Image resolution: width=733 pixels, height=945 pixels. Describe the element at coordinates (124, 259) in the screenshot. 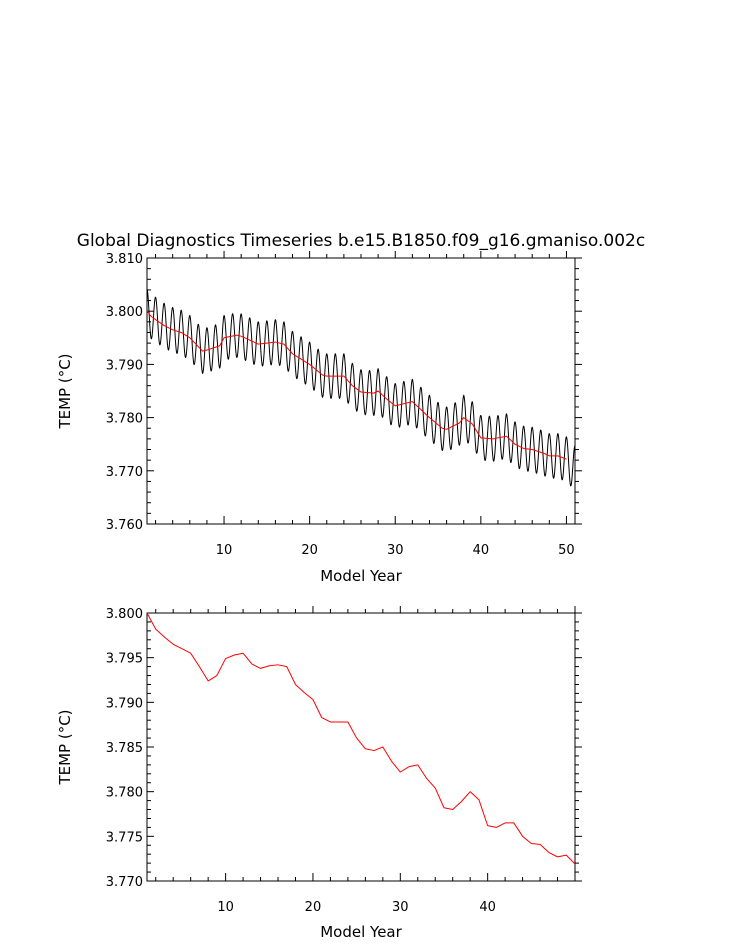

I see `y-tick-label: 3.810` at that location.